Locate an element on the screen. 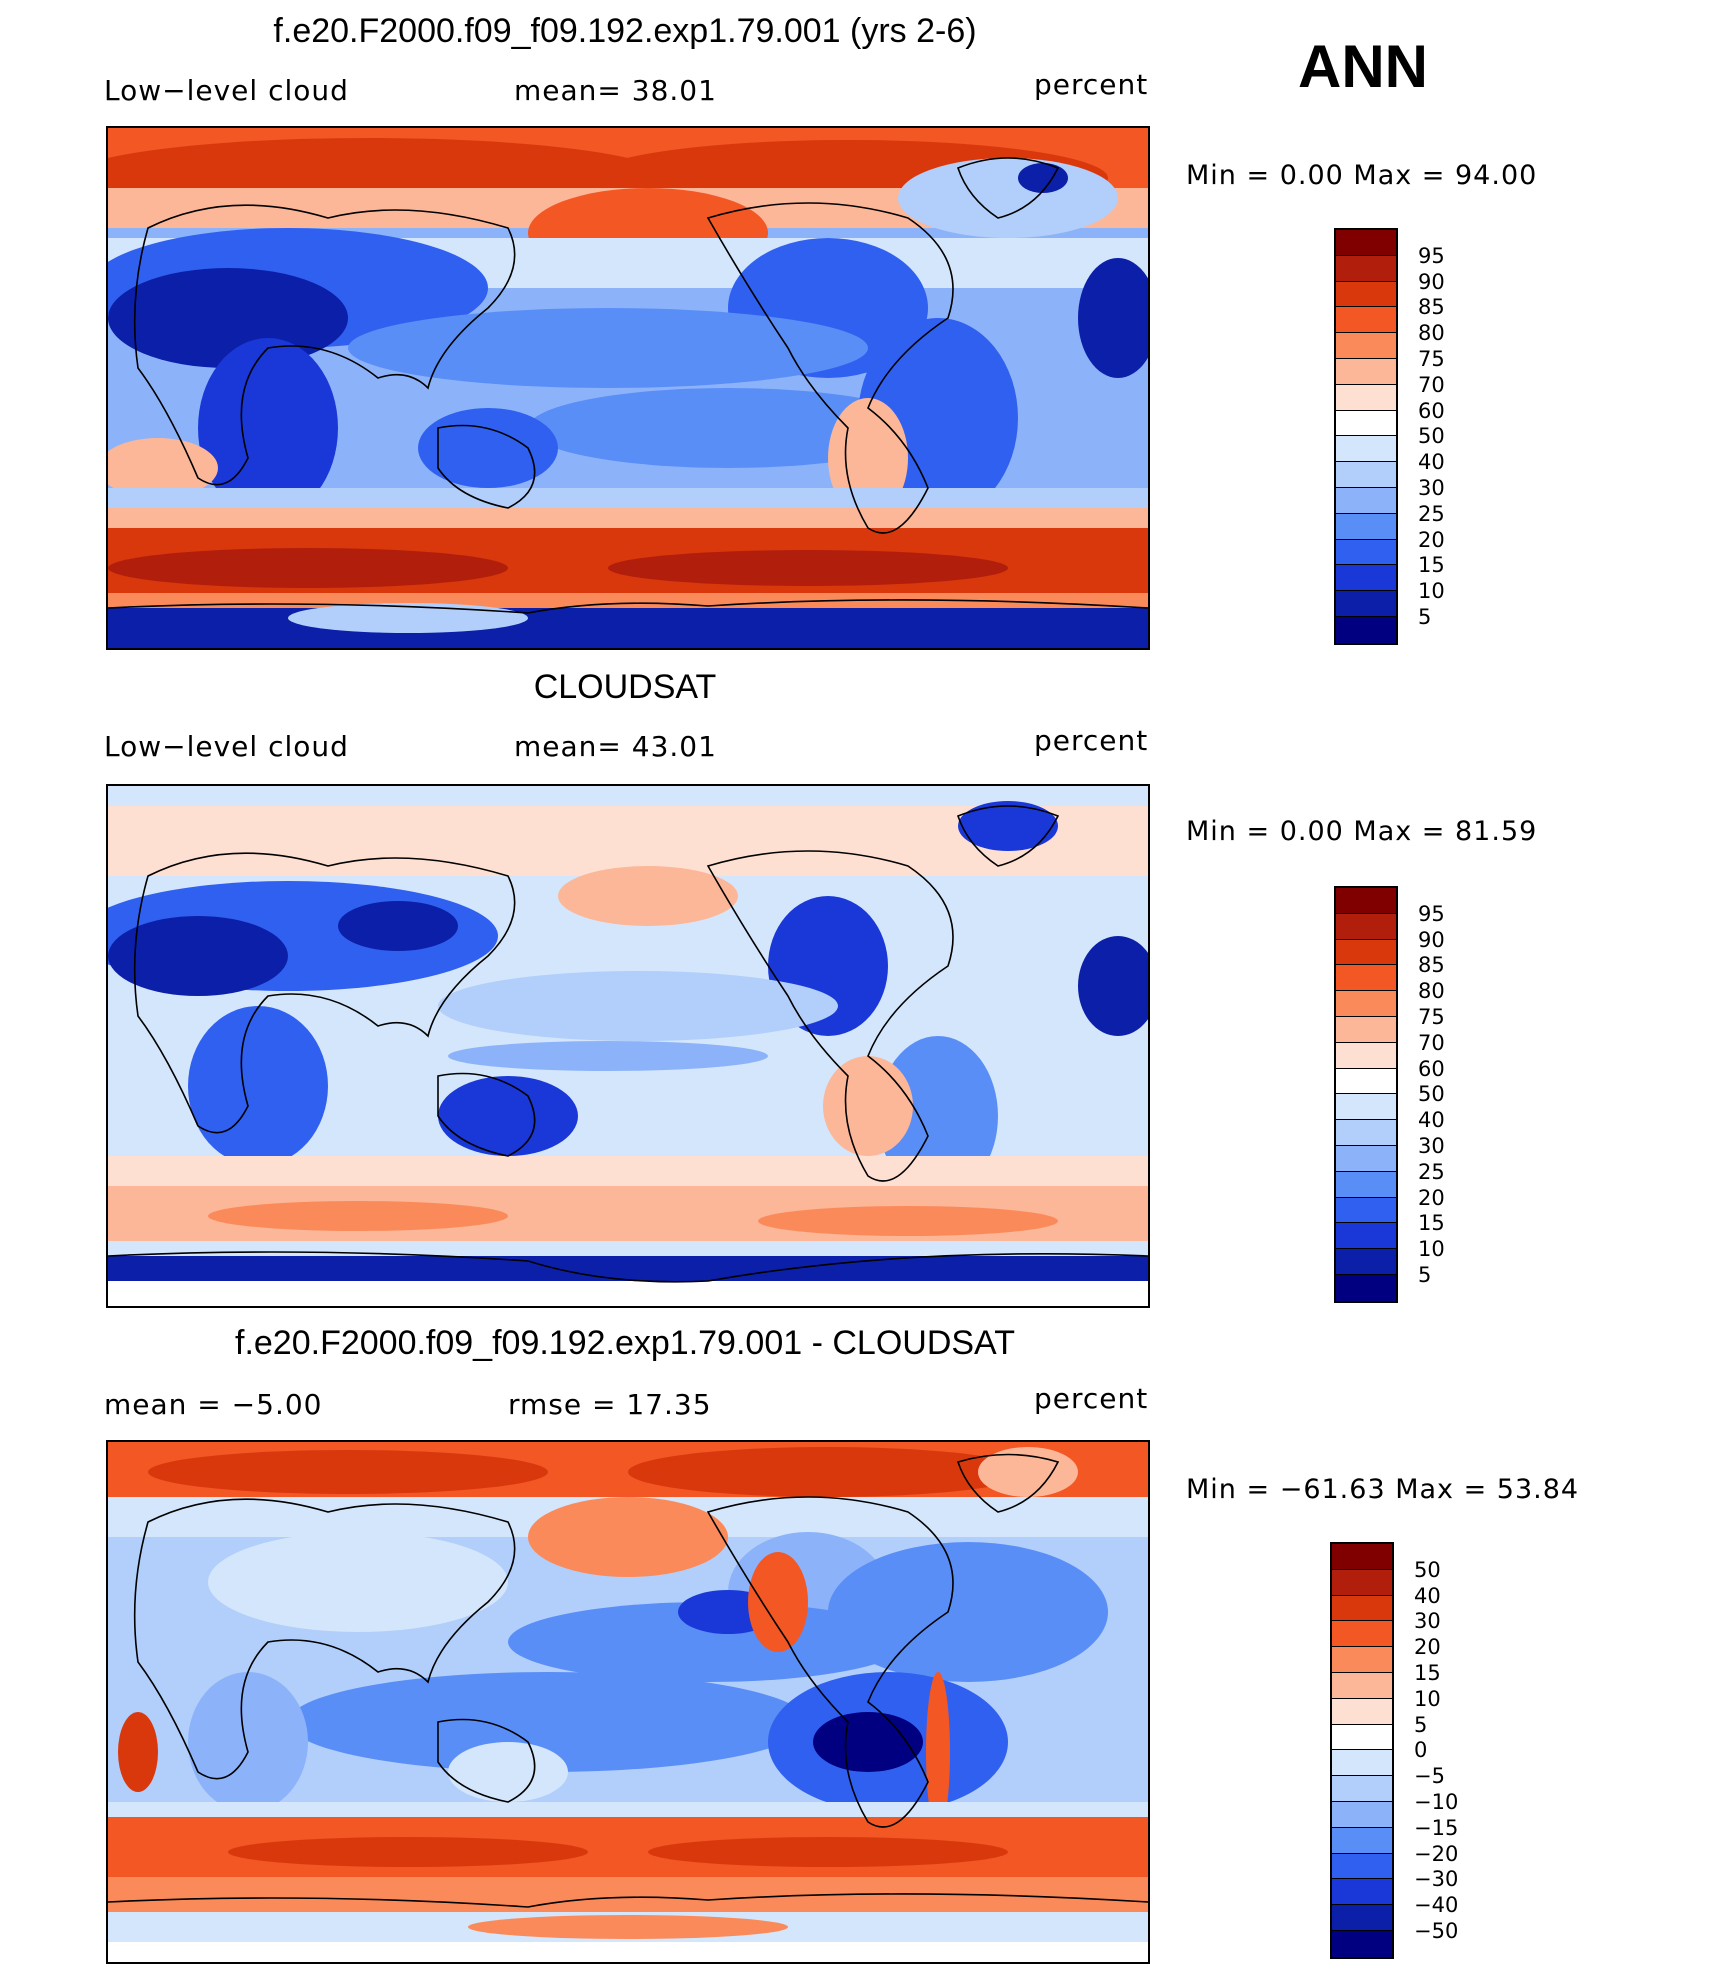  panel1-colorbar: 95 90 85 80 75 70 60 50 40 30 25 20 15 10 5 is located at coordinates (1389, 436).